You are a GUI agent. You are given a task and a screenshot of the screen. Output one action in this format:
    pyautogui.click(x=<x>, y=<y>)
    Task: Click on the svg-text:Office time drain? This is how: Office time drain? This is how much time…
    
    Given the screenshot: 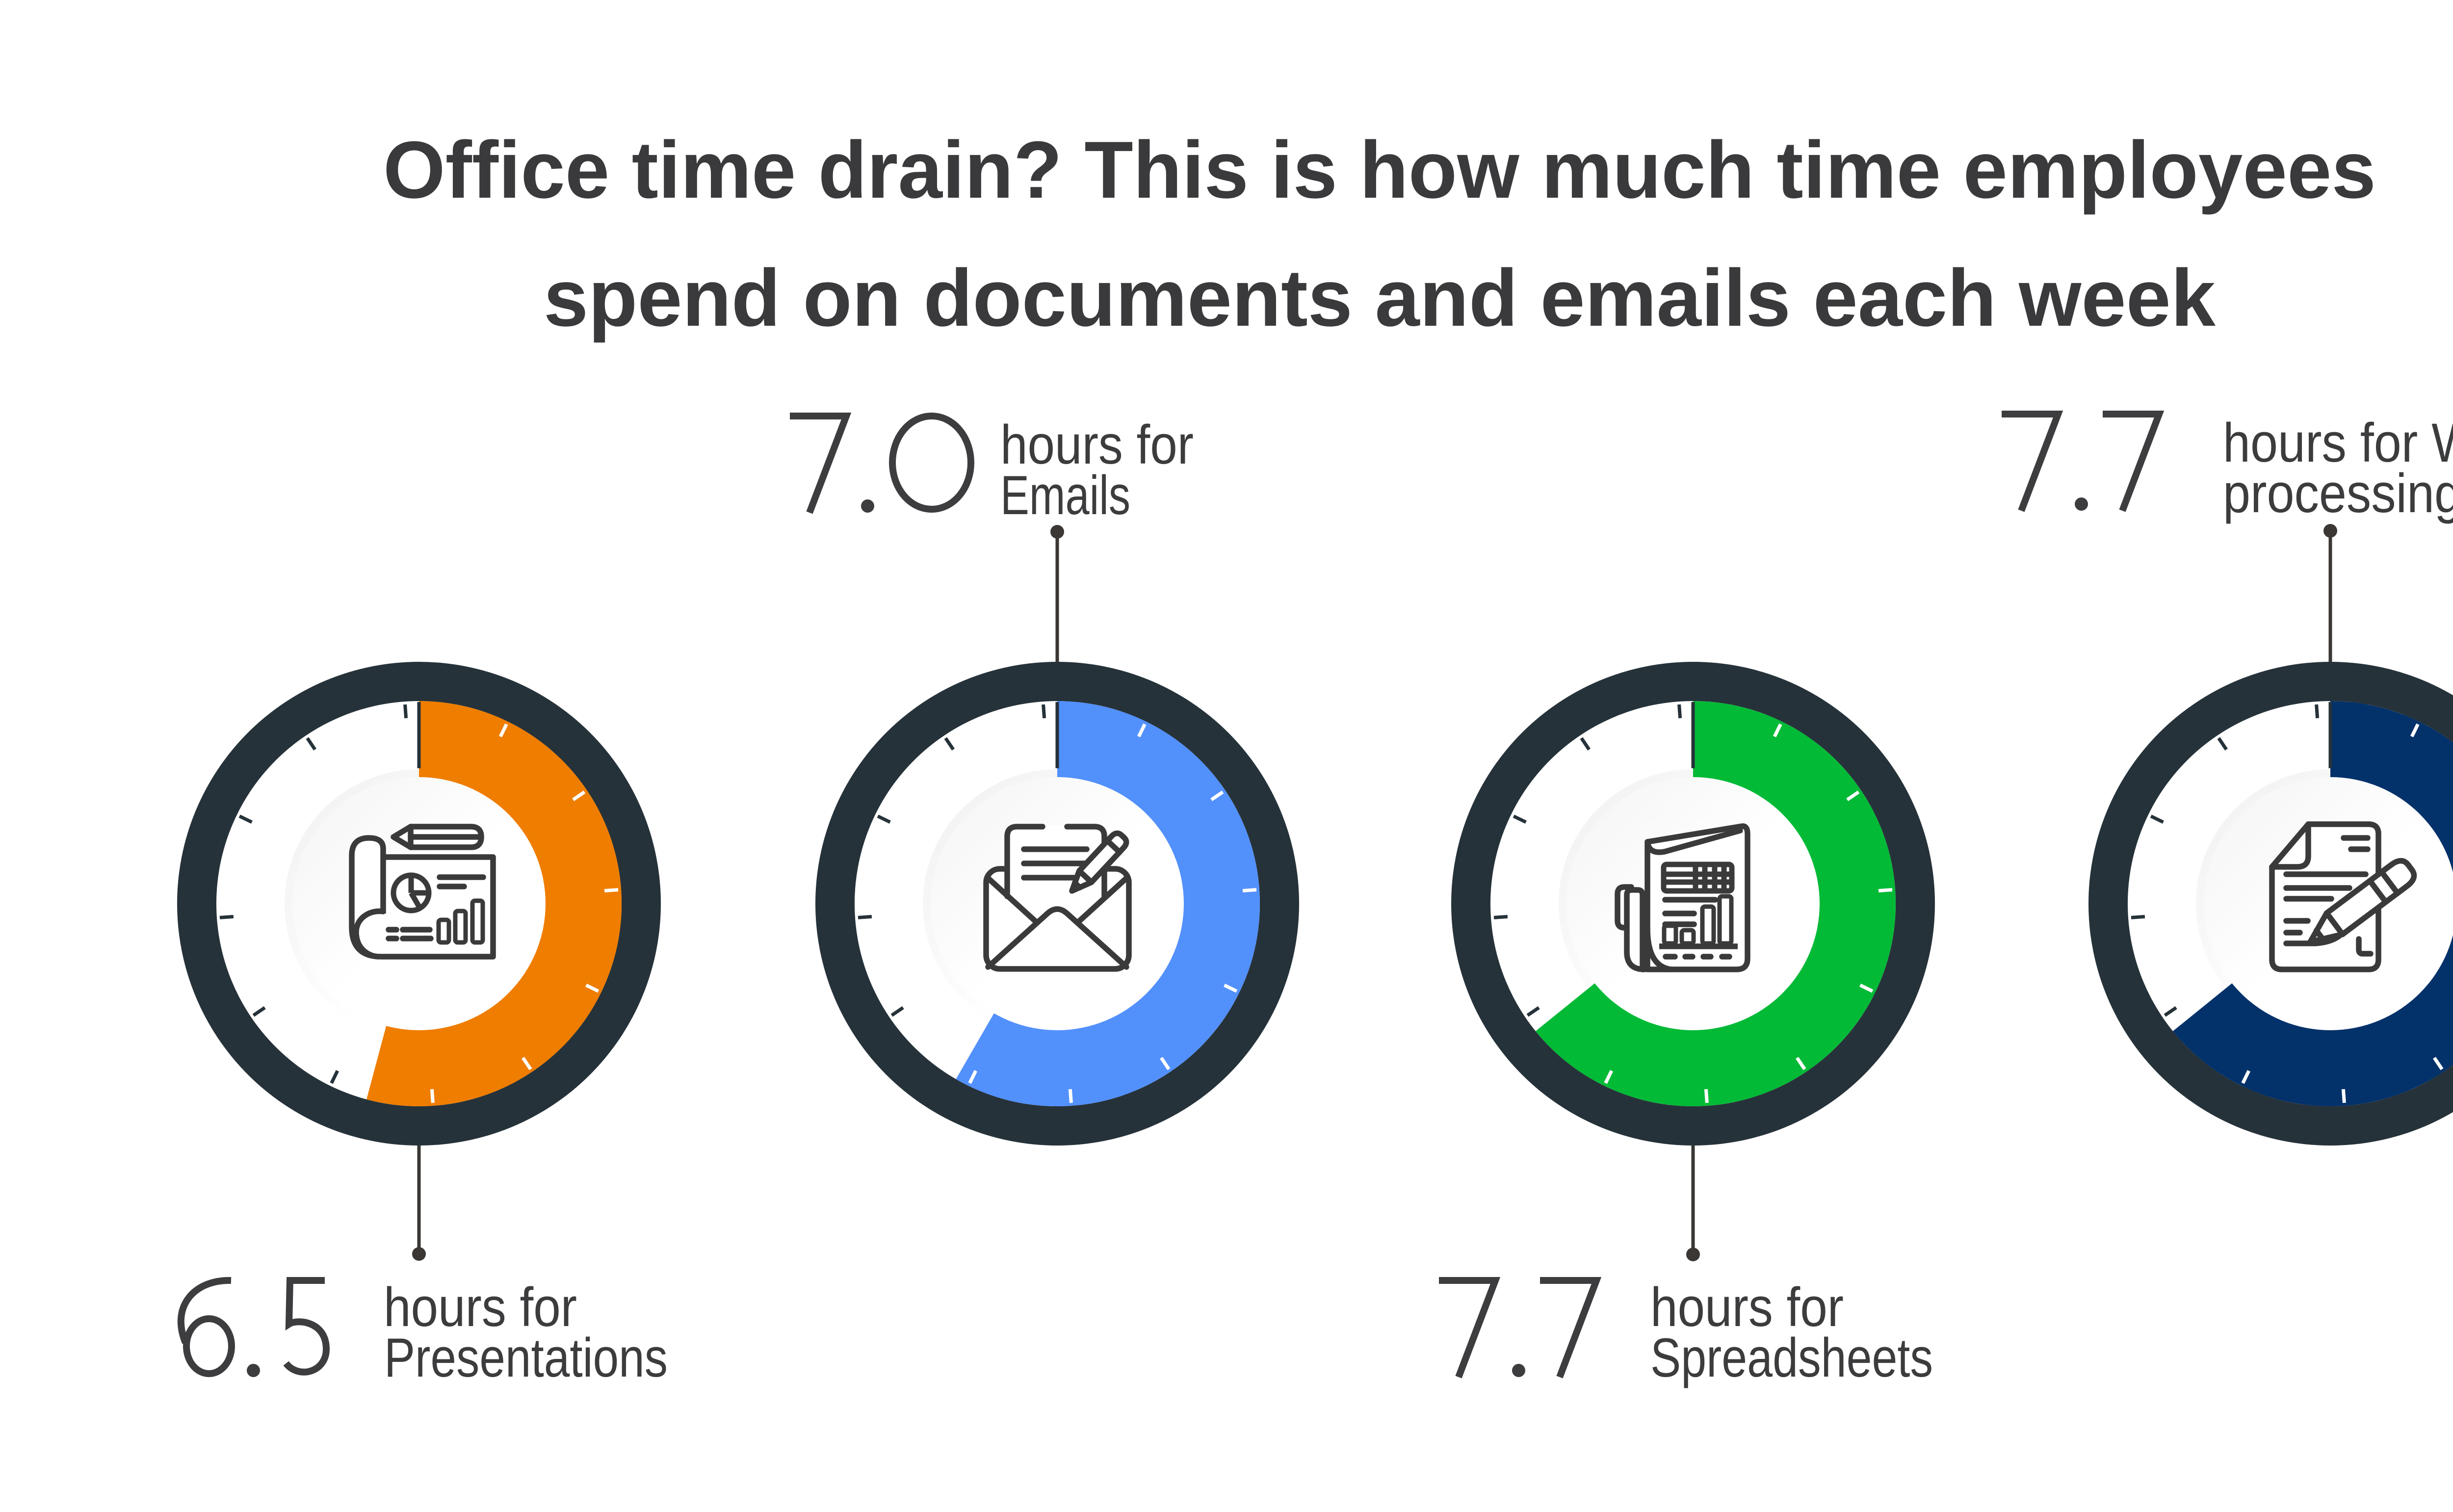 What is the action you would take?
    pyautogui.click(x=1379, y=170)
    